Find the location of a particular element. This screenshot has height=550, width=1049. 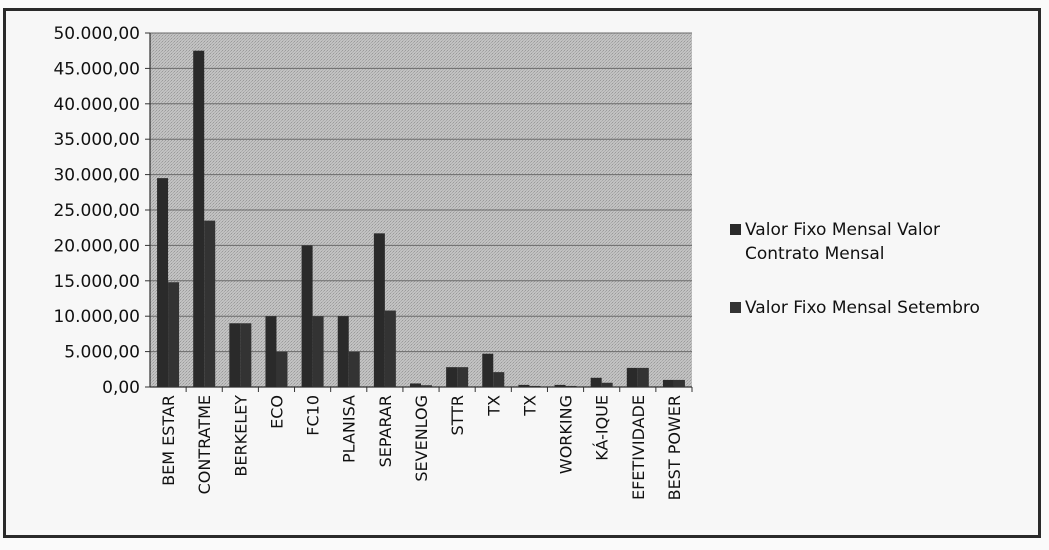

y-tick-label: 35.000,00 is located at coordinates (96, 140).